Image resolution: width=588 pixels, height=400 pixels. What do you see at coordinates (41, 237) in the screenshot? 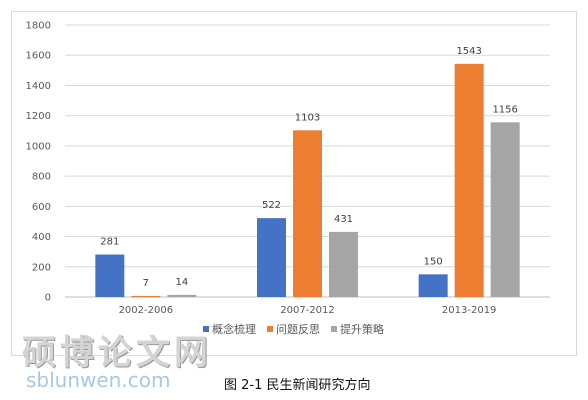
I see `y-tick-label: 400` at bounding box center [41, 237].